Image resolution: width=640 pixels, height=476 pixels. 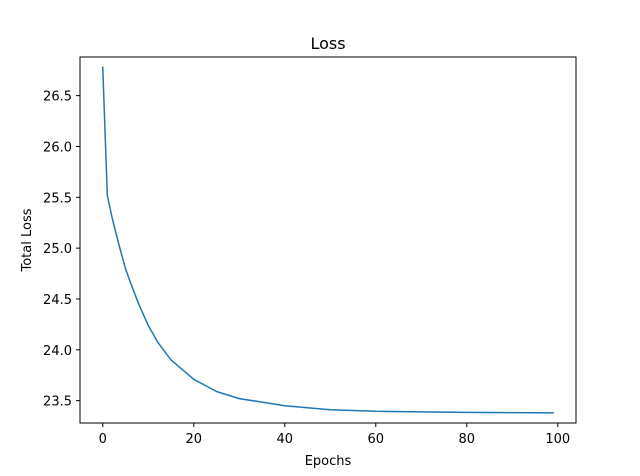 What do you see at coordinates (327, 43) in the screenshot?
I see `chart-title: Loss` at bounding box center [327, 43].